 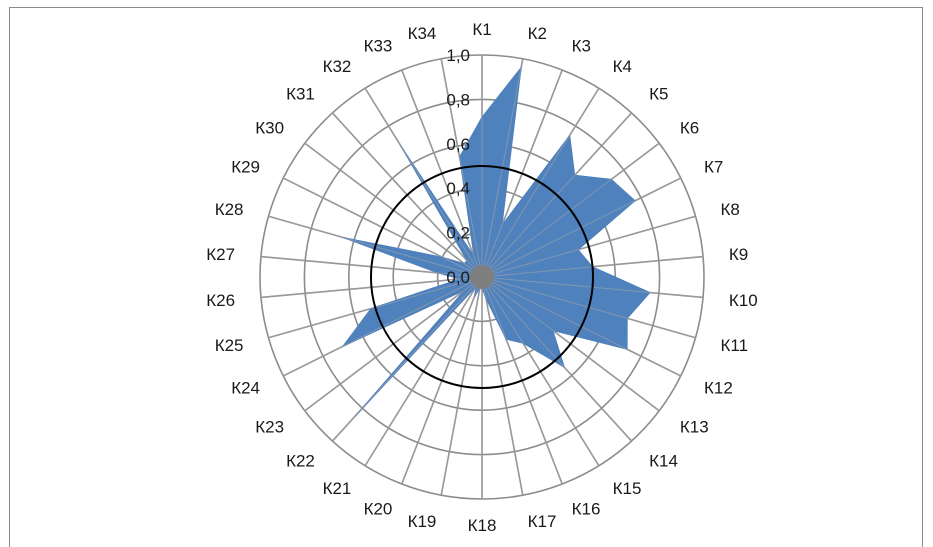 What do you see at coordinates (537, 33) in the screenshot?
I see `category-label: К2` at bounding box center [537, 33].